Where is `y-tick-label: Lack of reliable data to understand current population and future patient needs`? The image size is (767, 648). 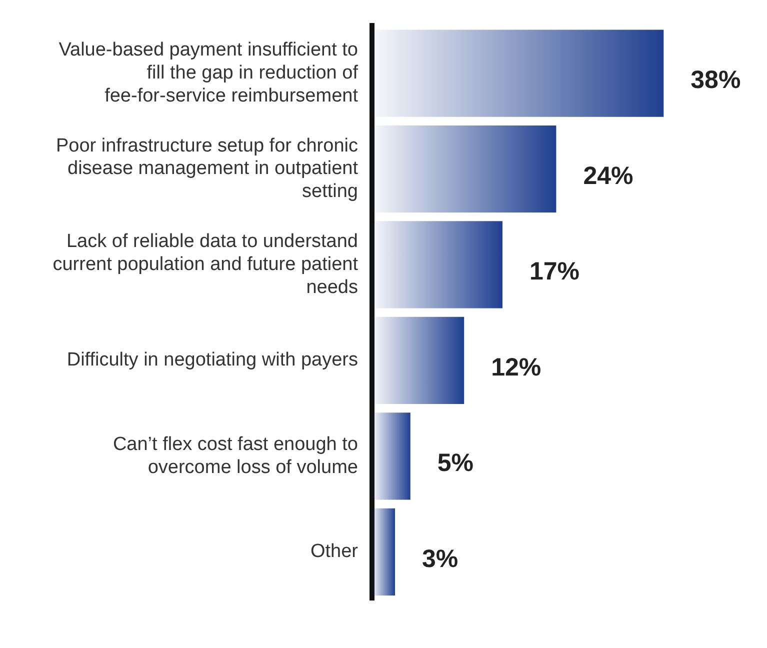
y-tick-label: Lack of reliable data to understand current population and future patient needs is located at coordinates (205, 264).